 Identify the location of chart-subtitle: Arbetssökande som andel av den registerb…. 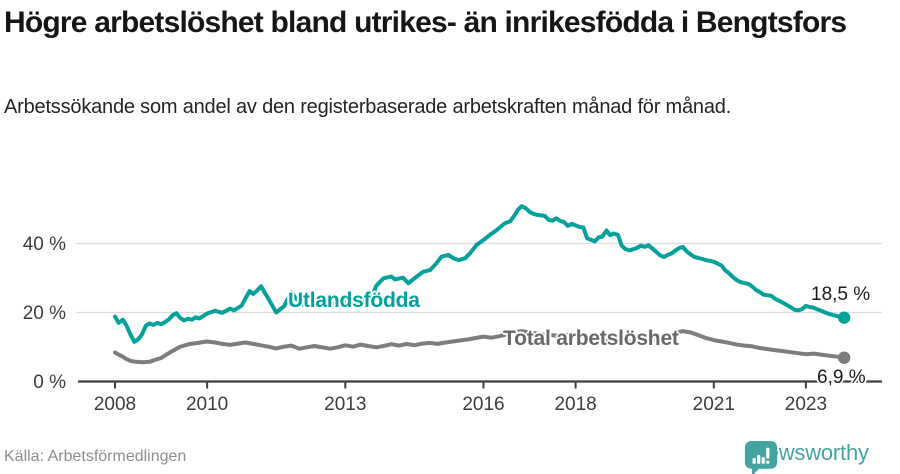
(368, 107).